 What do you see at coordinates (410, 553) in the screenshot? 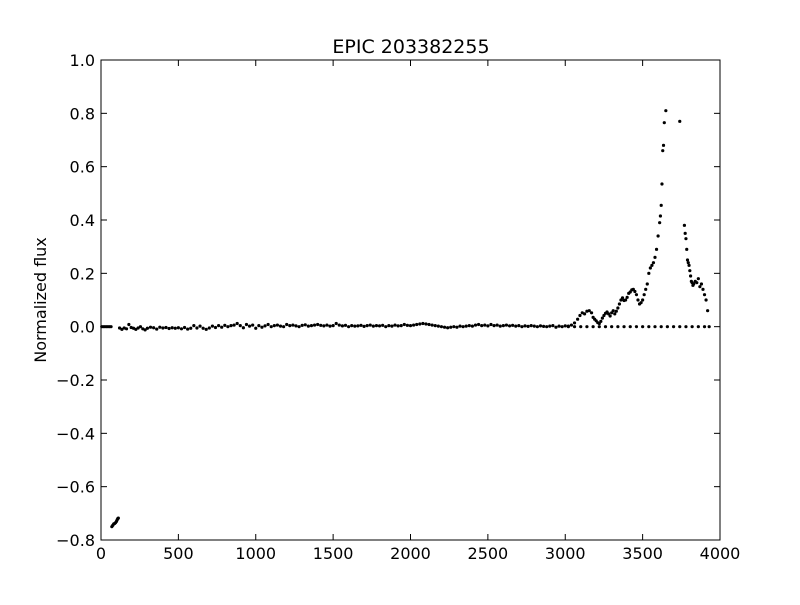
I see `x-tick-label: 2000` at bounding box center [410, 553].